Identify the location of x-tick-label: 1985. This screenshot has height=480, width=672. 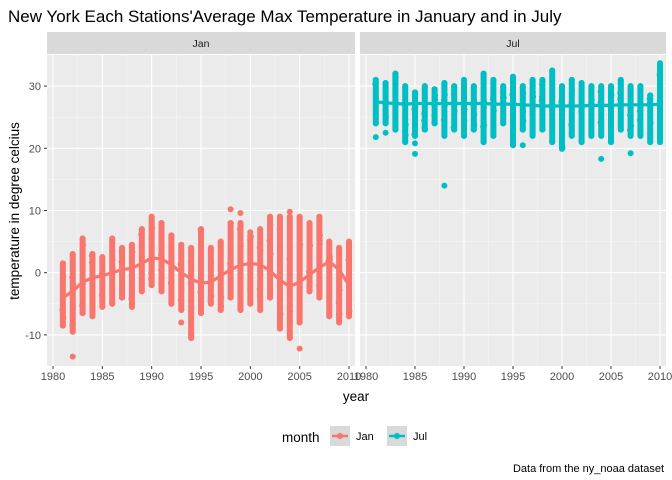
(102, 377).